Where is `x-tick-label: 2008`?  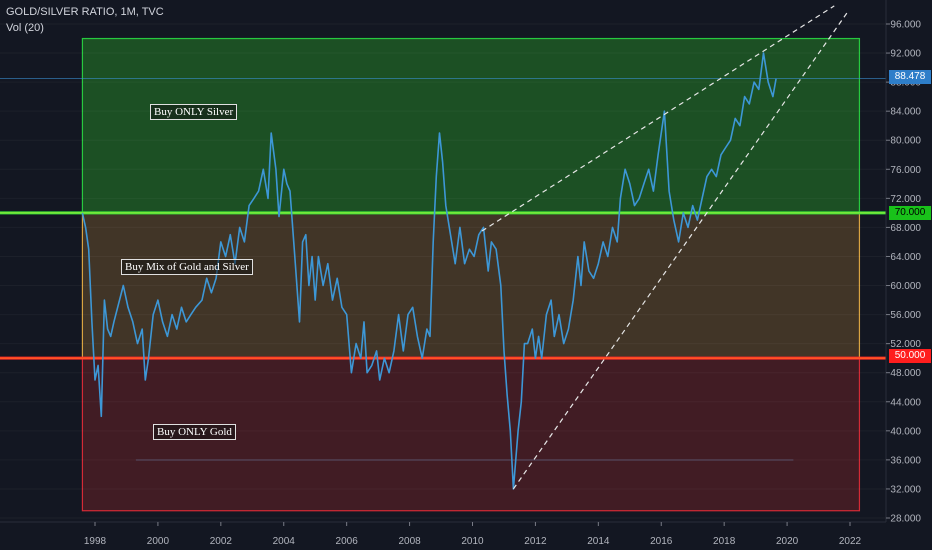
x-tick-label: 2008 is located at coordinates (409, 541).